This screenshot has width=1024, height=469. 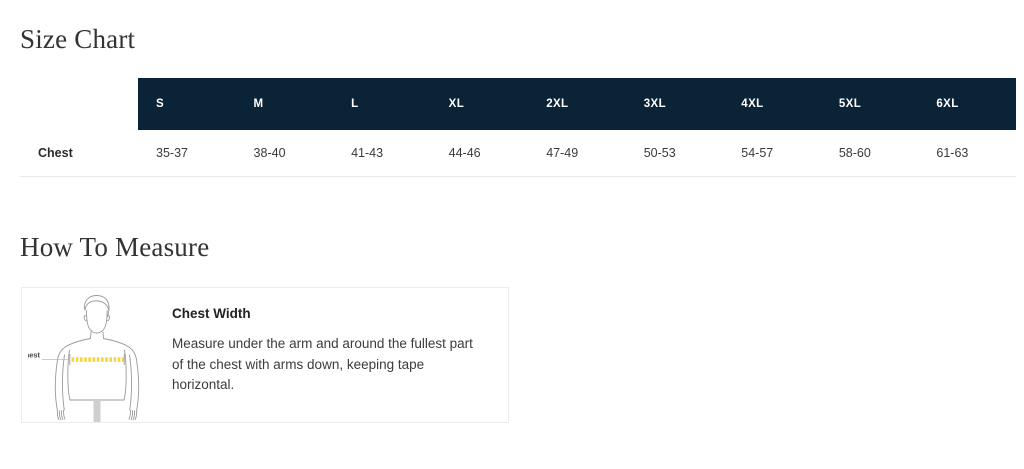 What do you see at coordinates (382, 153) in the screenshot?
I see `cell-chest-l: 41-43` at bounding box center [382, 153].